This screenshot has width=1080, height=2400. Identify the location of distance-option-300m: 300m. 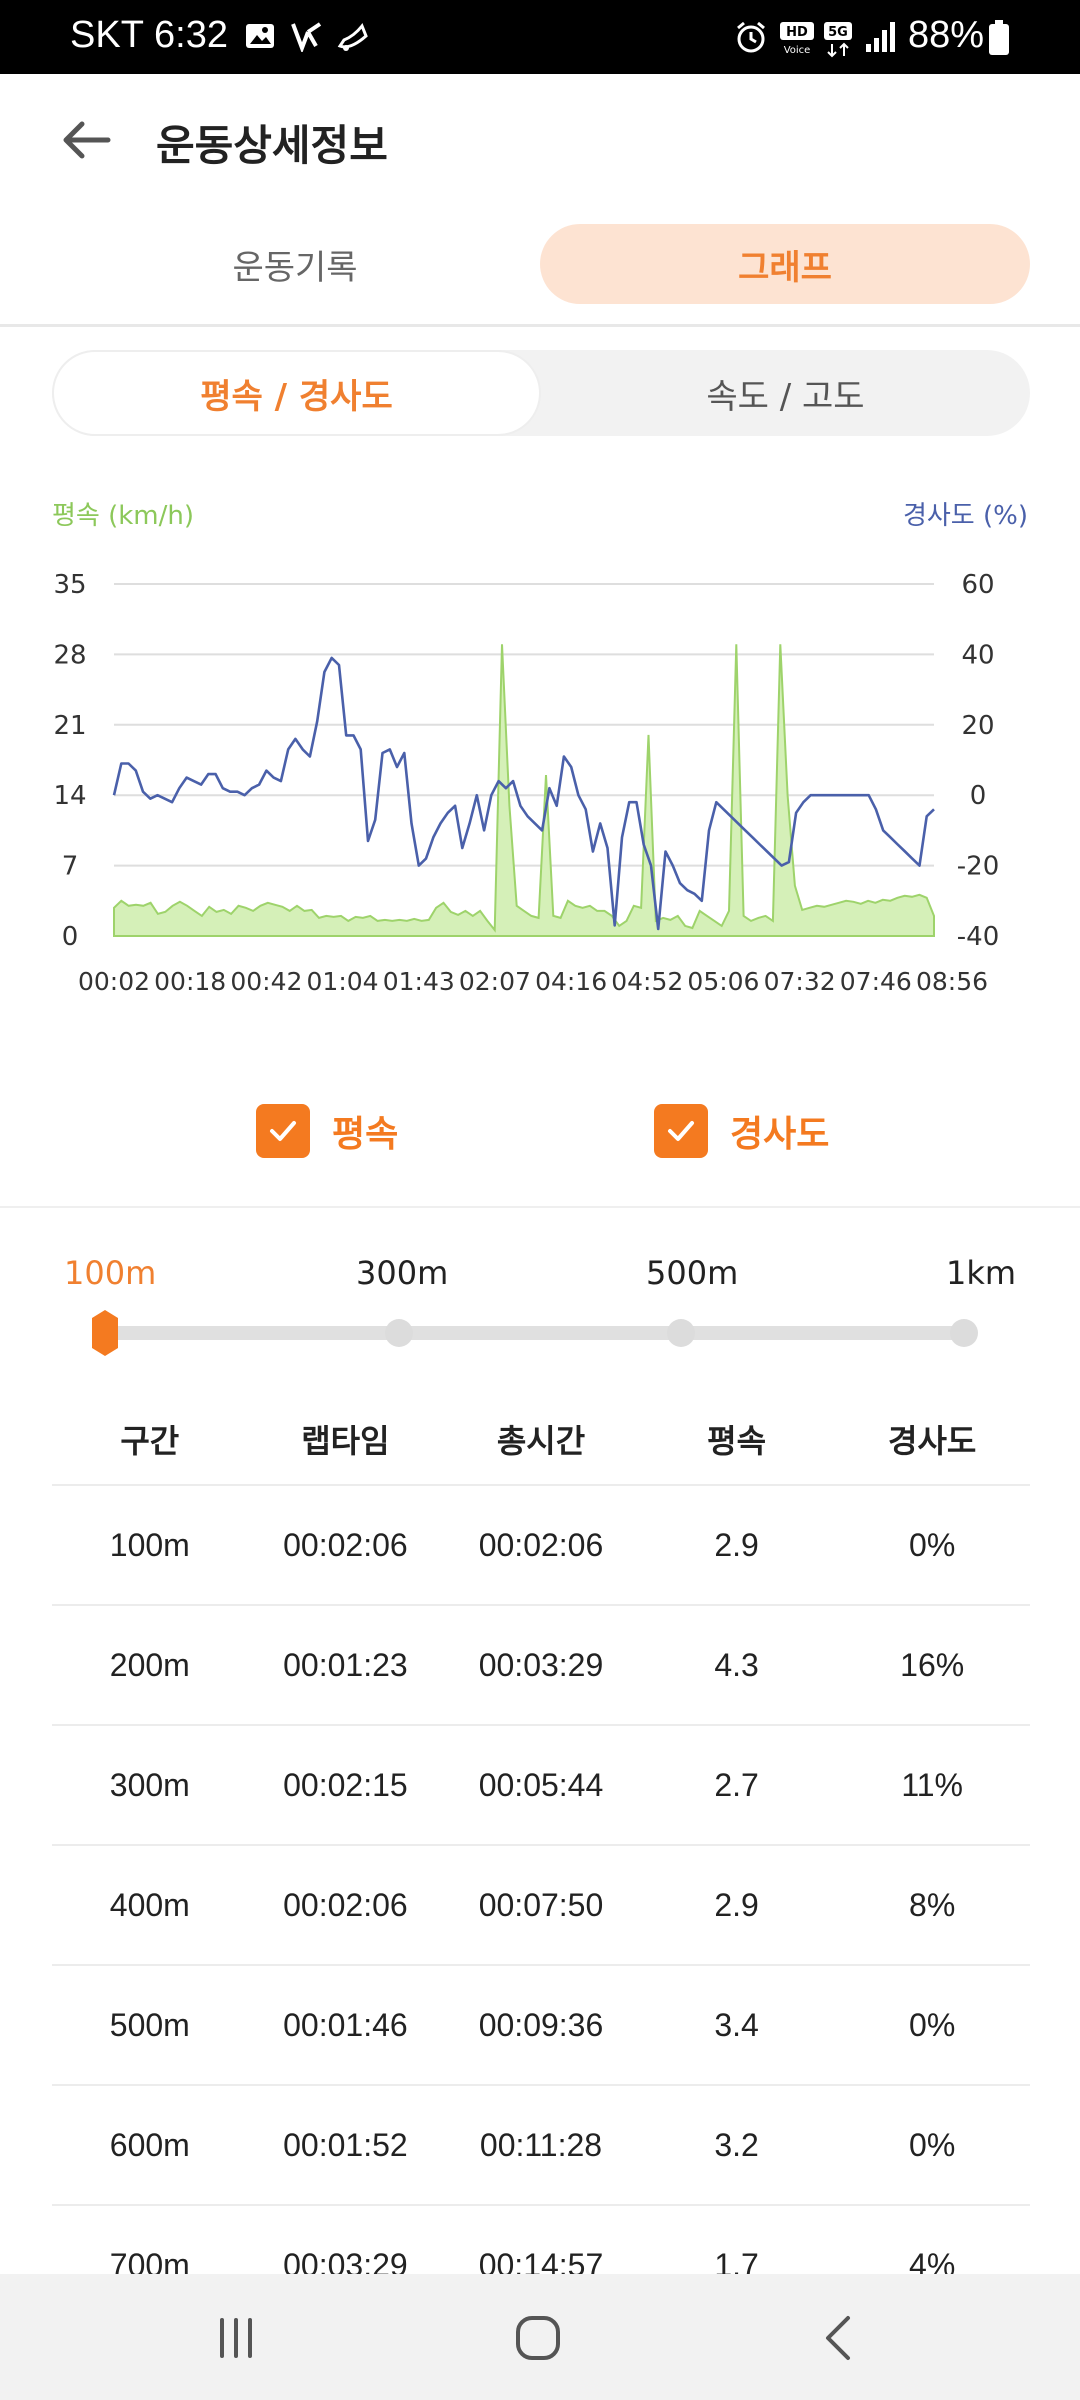
(402, 1273).